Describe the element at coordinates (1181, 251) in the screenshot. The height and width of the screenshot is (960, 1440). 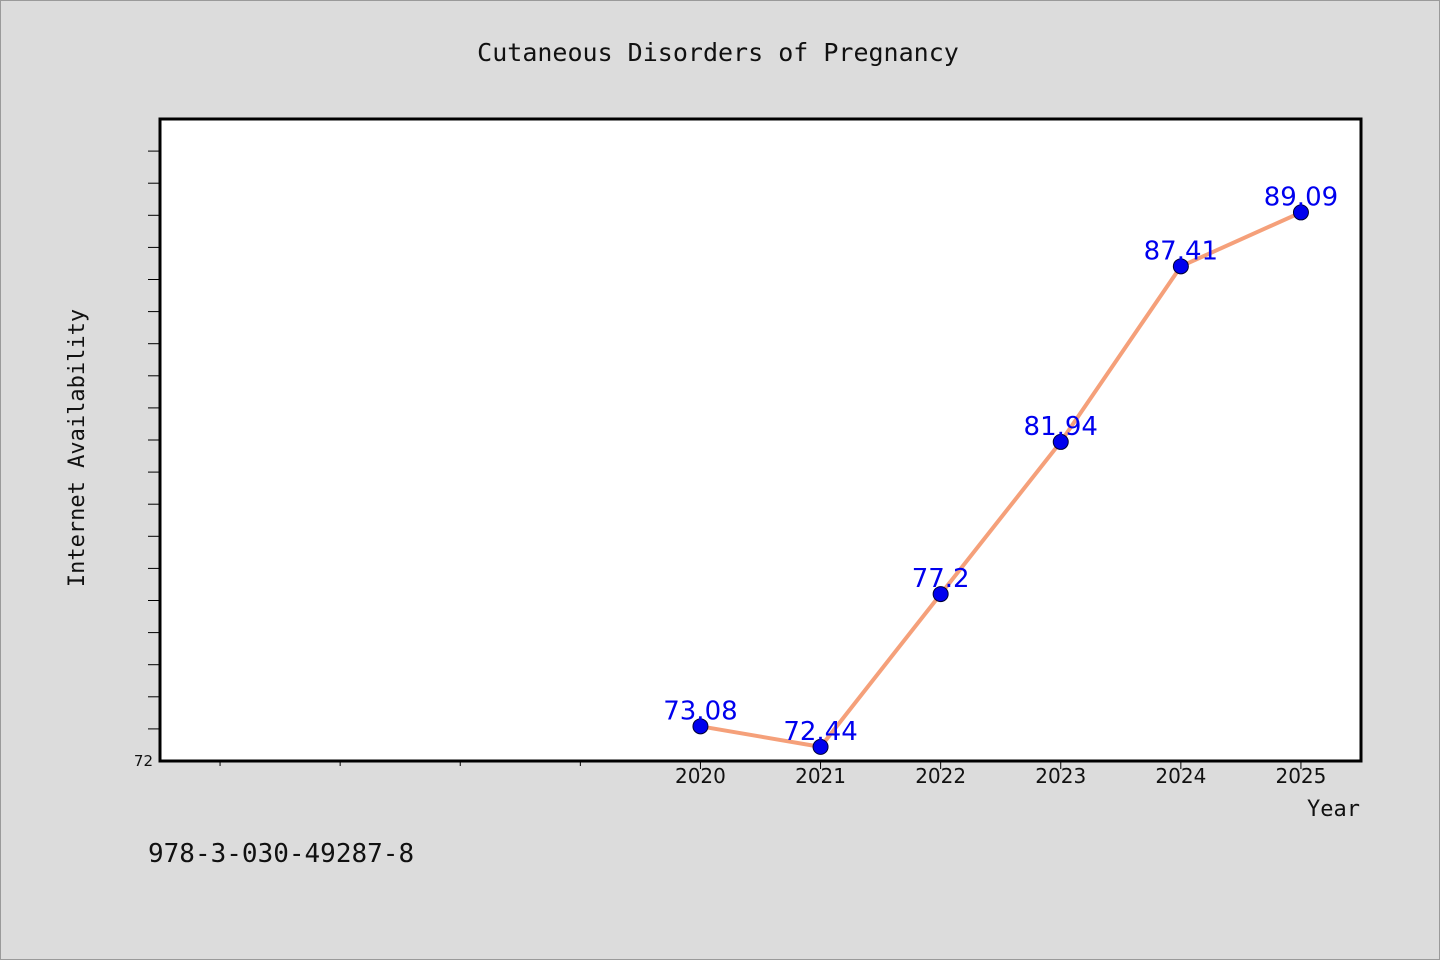
I see `data-label: 87.41` at that location.